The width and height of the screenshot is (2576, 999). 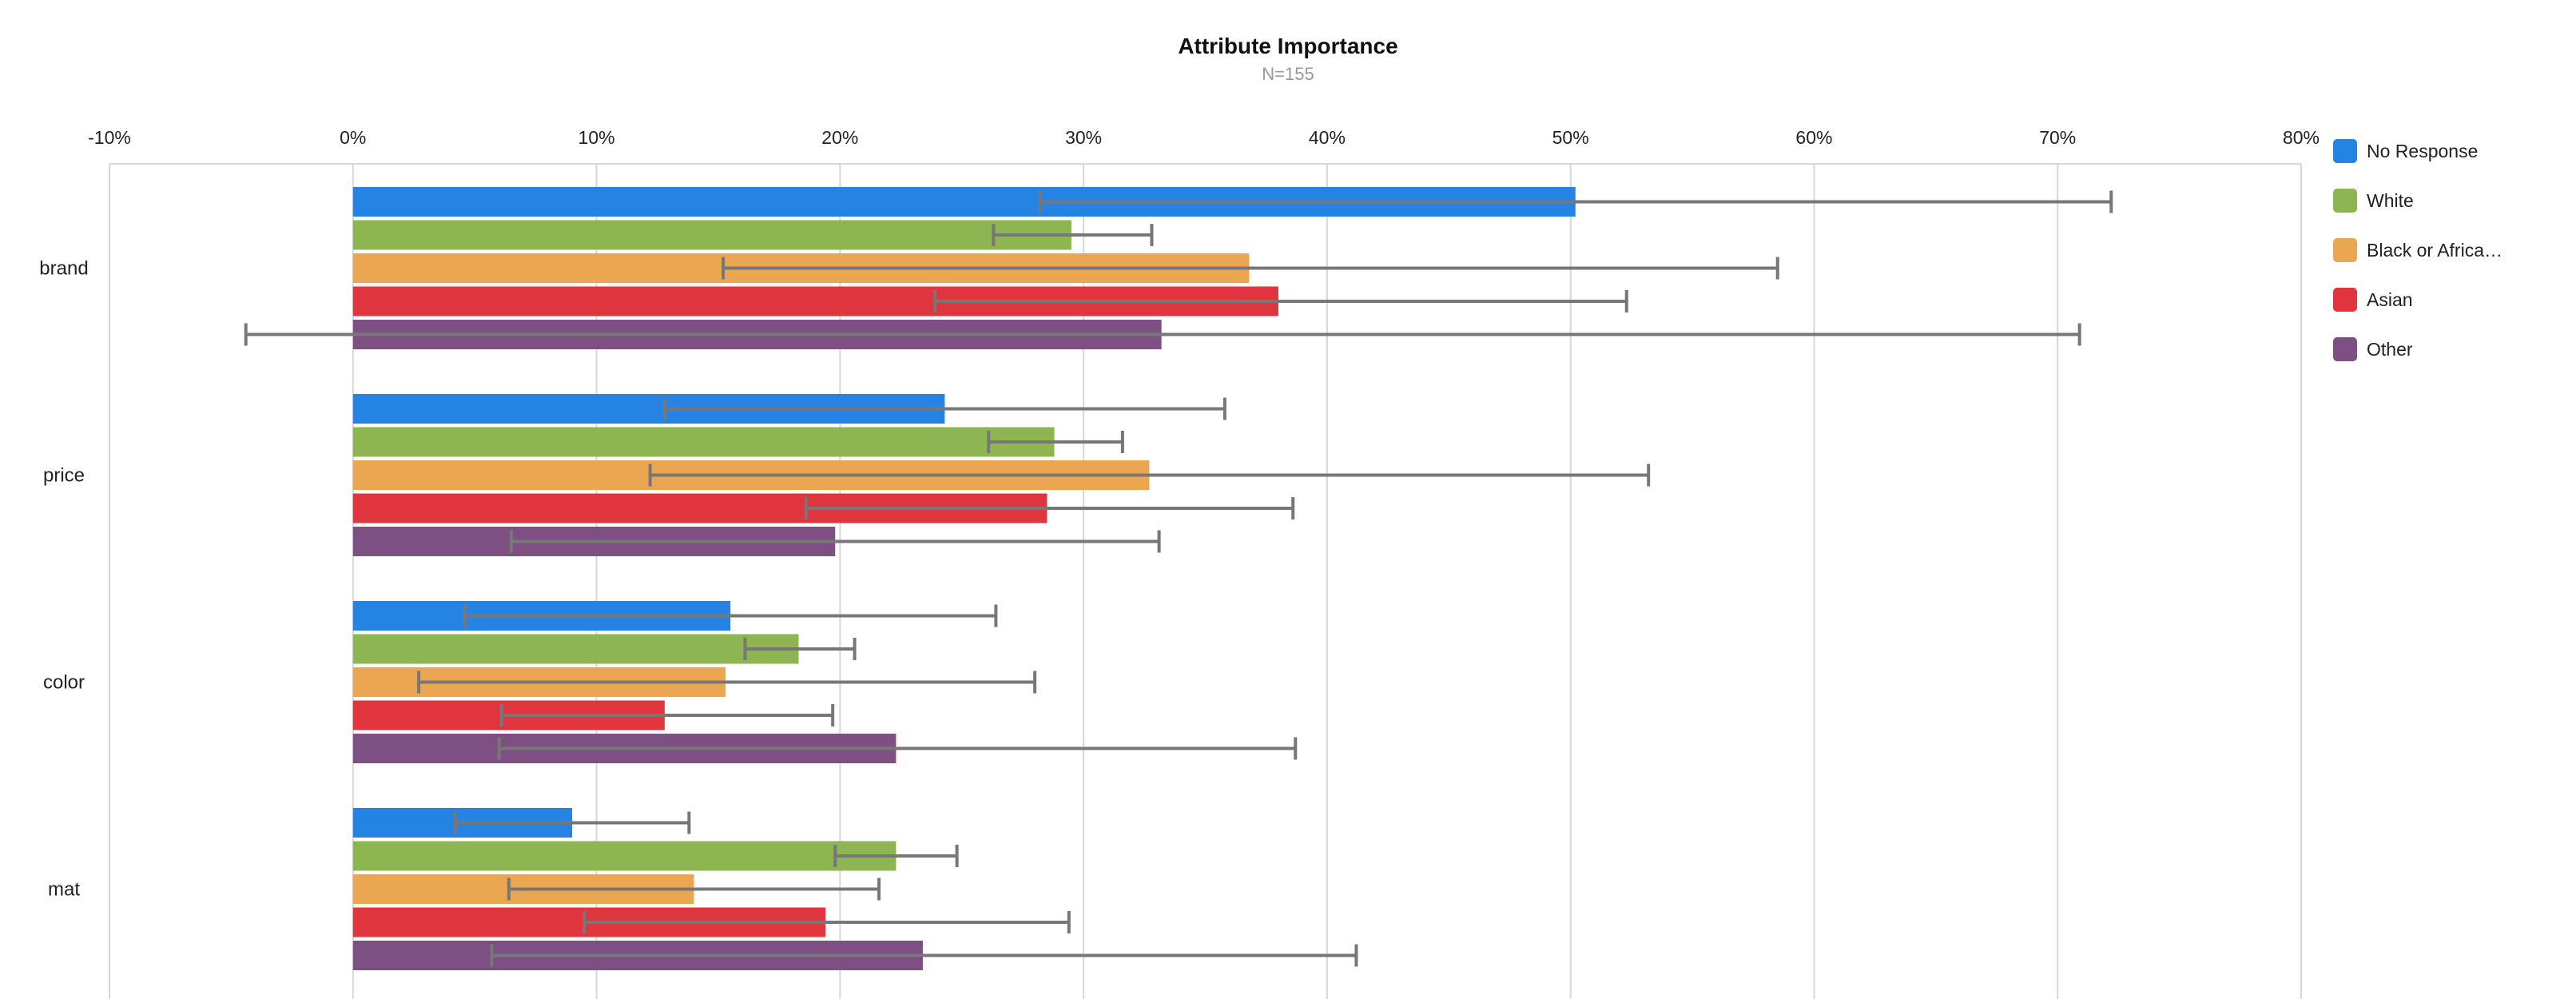 I want to click on x-tick-label: 30%, so click(x=1083, y=137).